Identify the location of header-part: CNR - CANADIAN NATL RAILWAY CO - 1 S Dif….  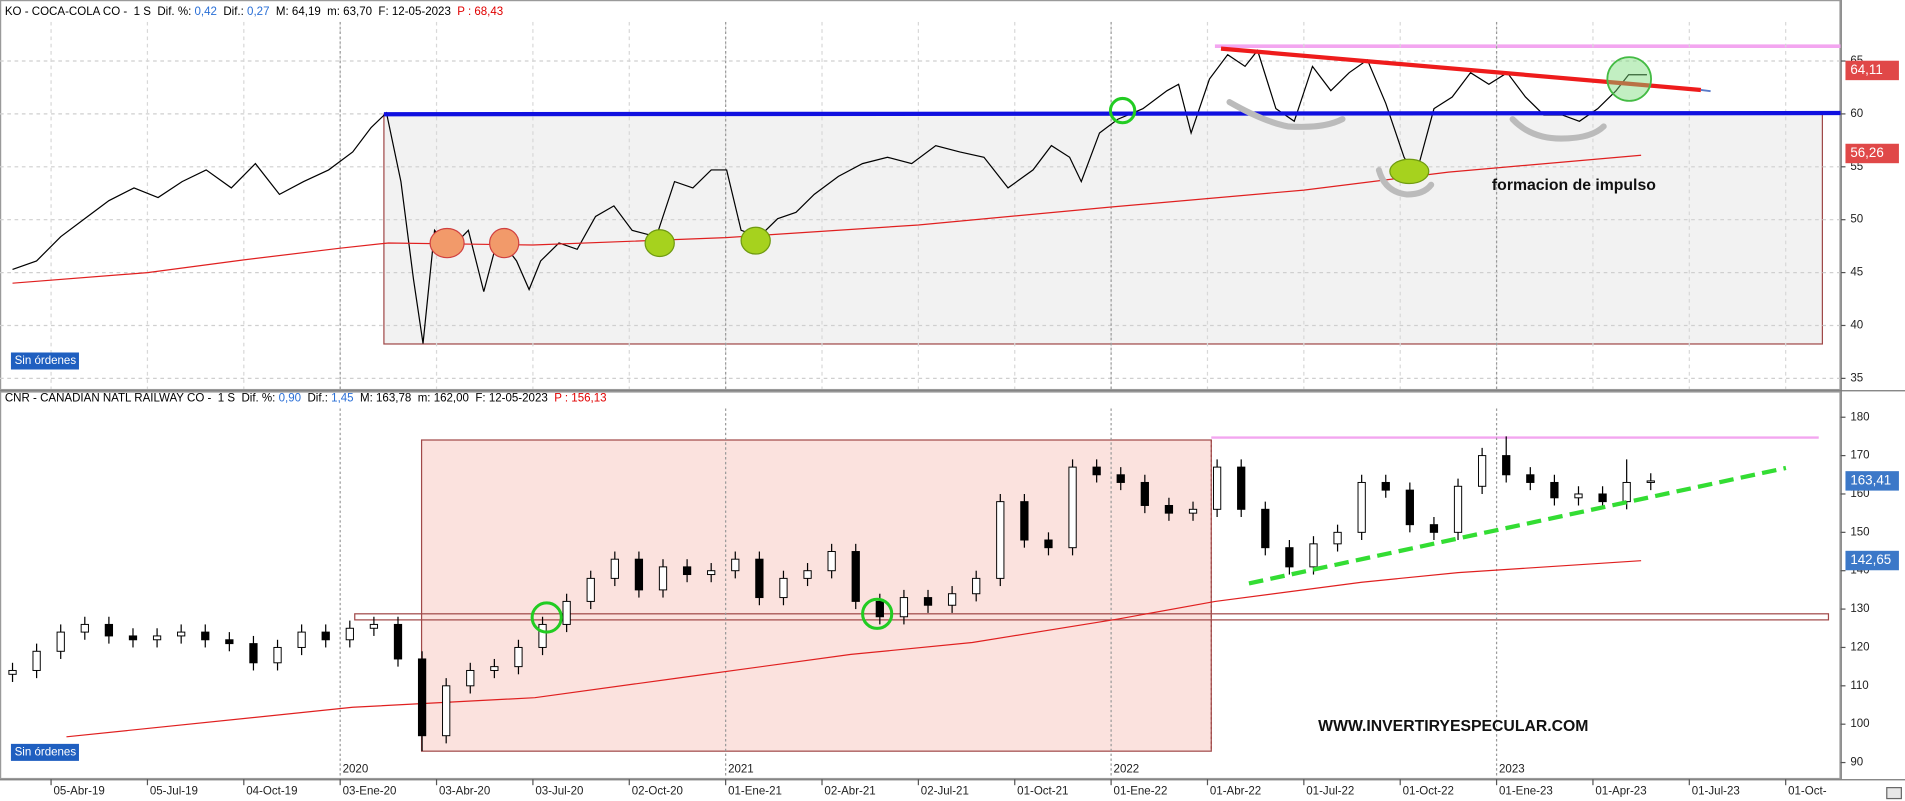
(142, 399).